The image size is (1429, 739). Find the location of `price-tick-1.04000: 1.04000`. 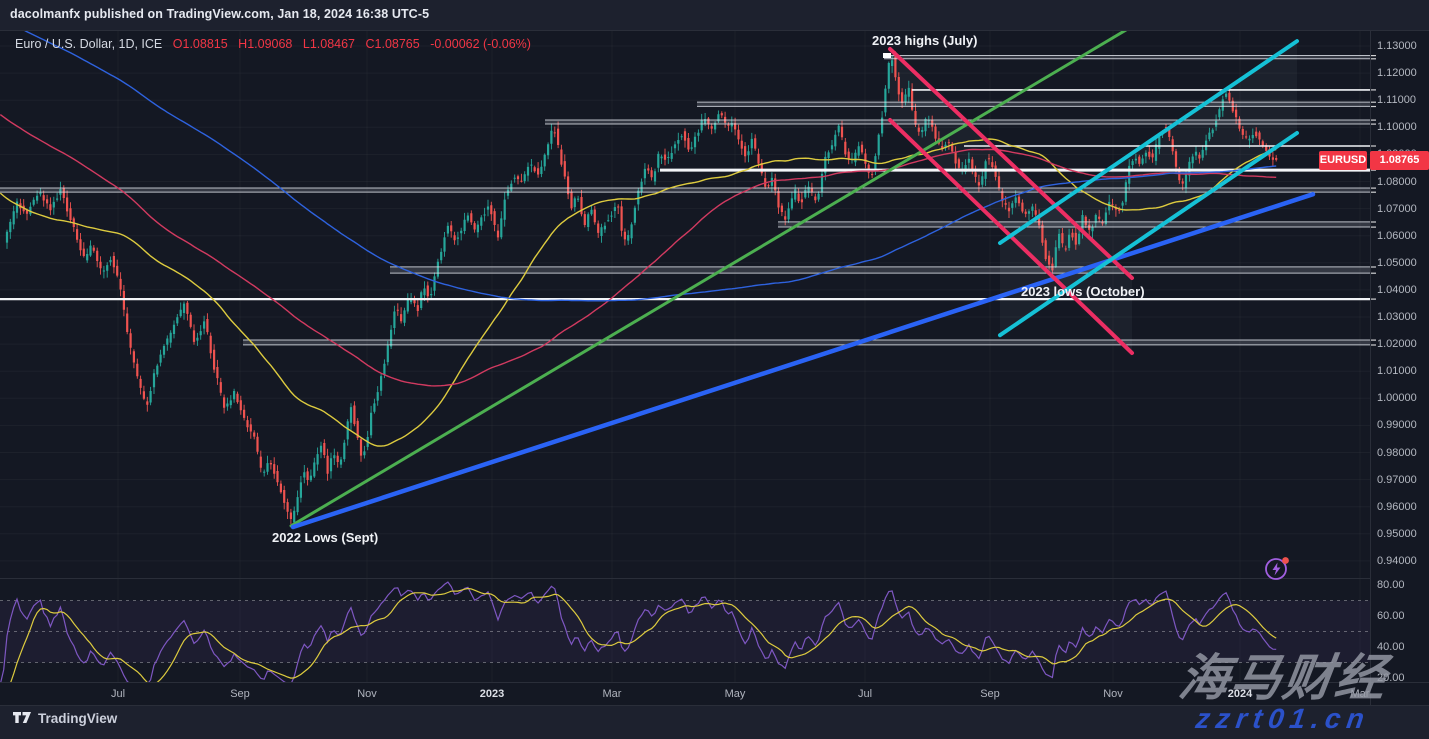

price-tick-1.04000: 1.04000 is located at coordinates (1397, 289).